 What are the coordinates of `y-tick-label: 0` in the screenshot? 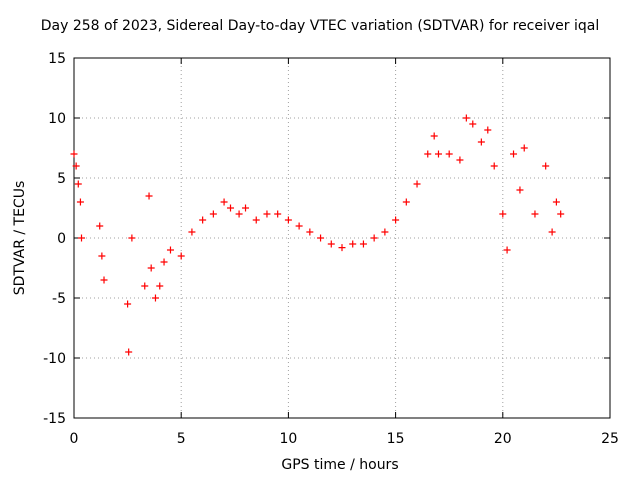 It's located at (61, 239).